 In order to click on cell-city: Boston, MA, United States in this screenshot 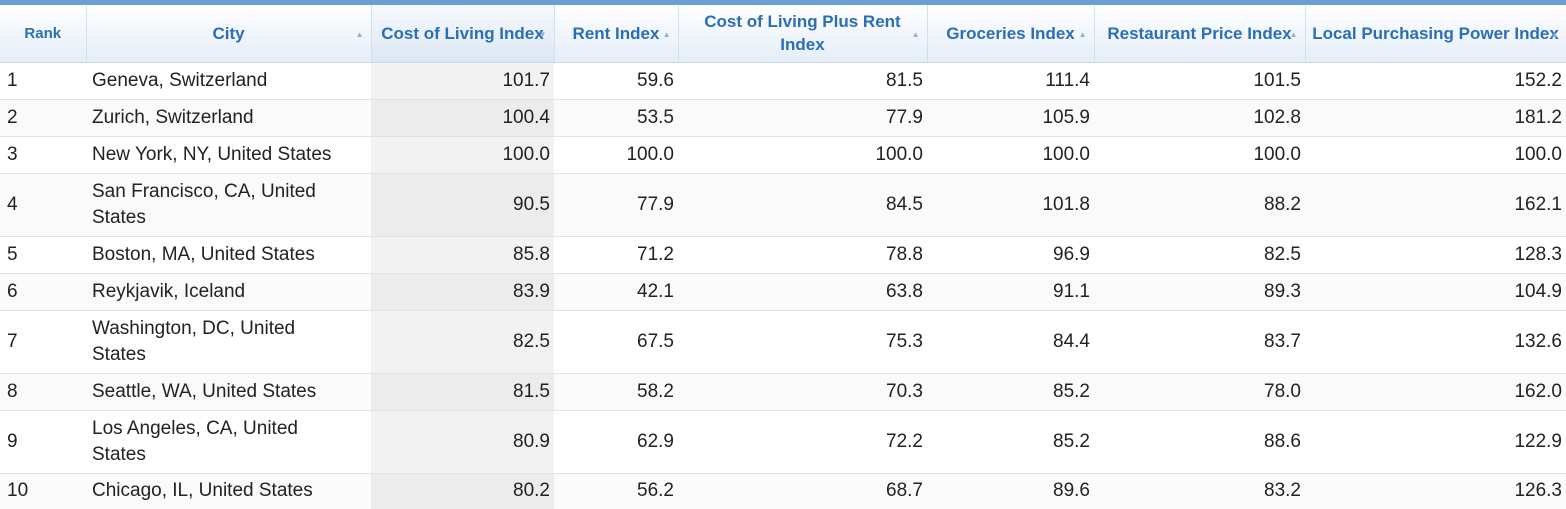, I will do `click(228, 255)`.